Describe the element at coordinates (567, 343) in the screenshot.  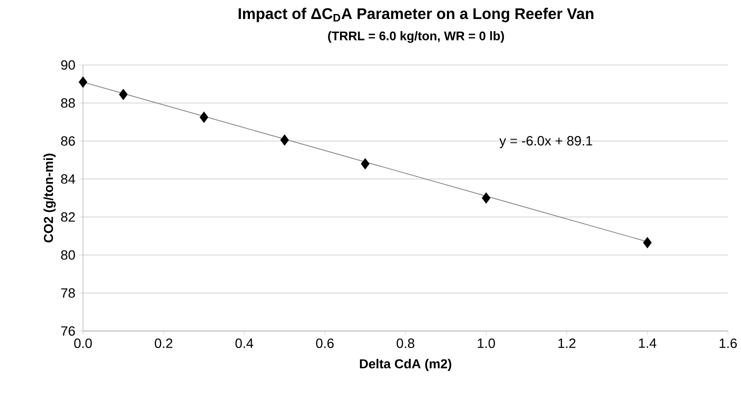
I see `x-tick-label: 1.2` at that location.